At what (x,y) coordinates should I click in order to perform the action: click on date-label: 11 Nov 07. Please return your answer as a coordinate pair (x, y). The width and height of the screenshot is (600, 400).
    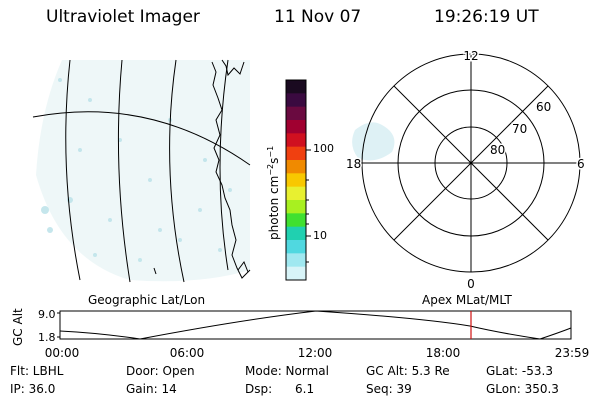
    Looking at the image, I should click on (318, 17).